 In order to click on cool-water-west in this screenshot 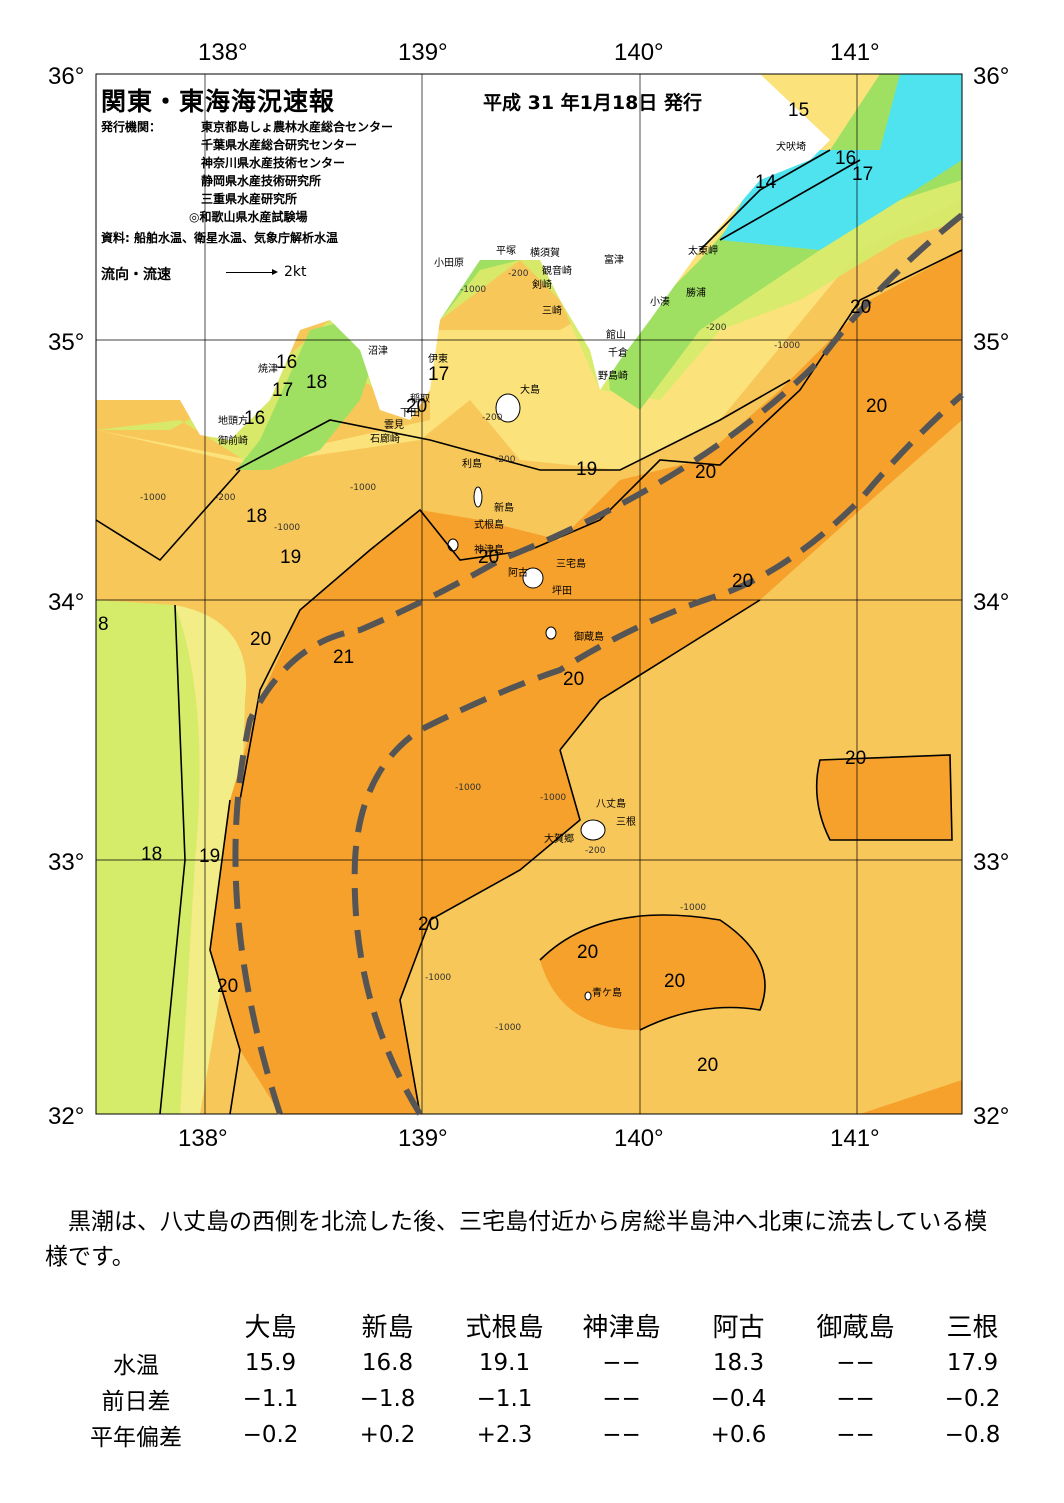, I will do `click(148, 857)`.